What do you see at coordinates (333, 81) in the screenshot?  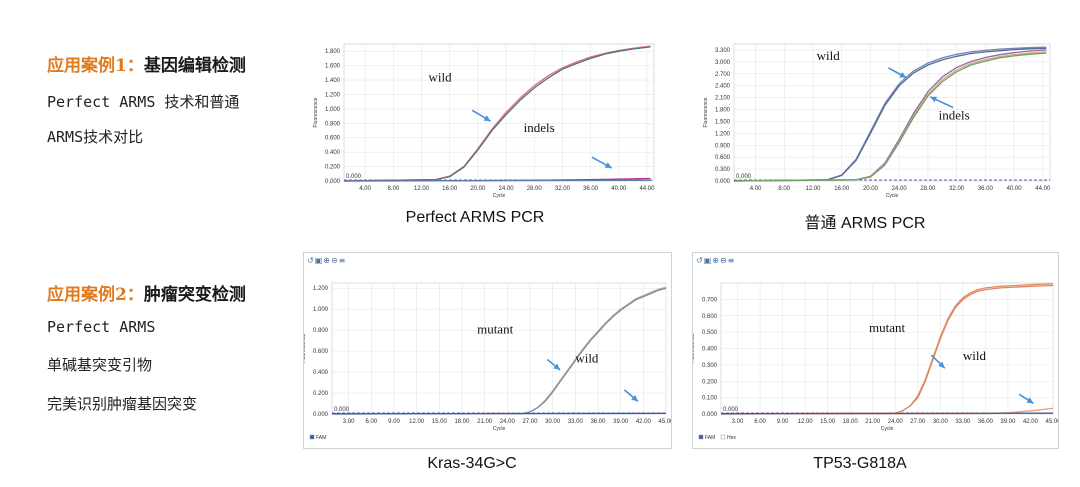 I see `y-tick-label: 1.400` at bounding box center [333, 81].